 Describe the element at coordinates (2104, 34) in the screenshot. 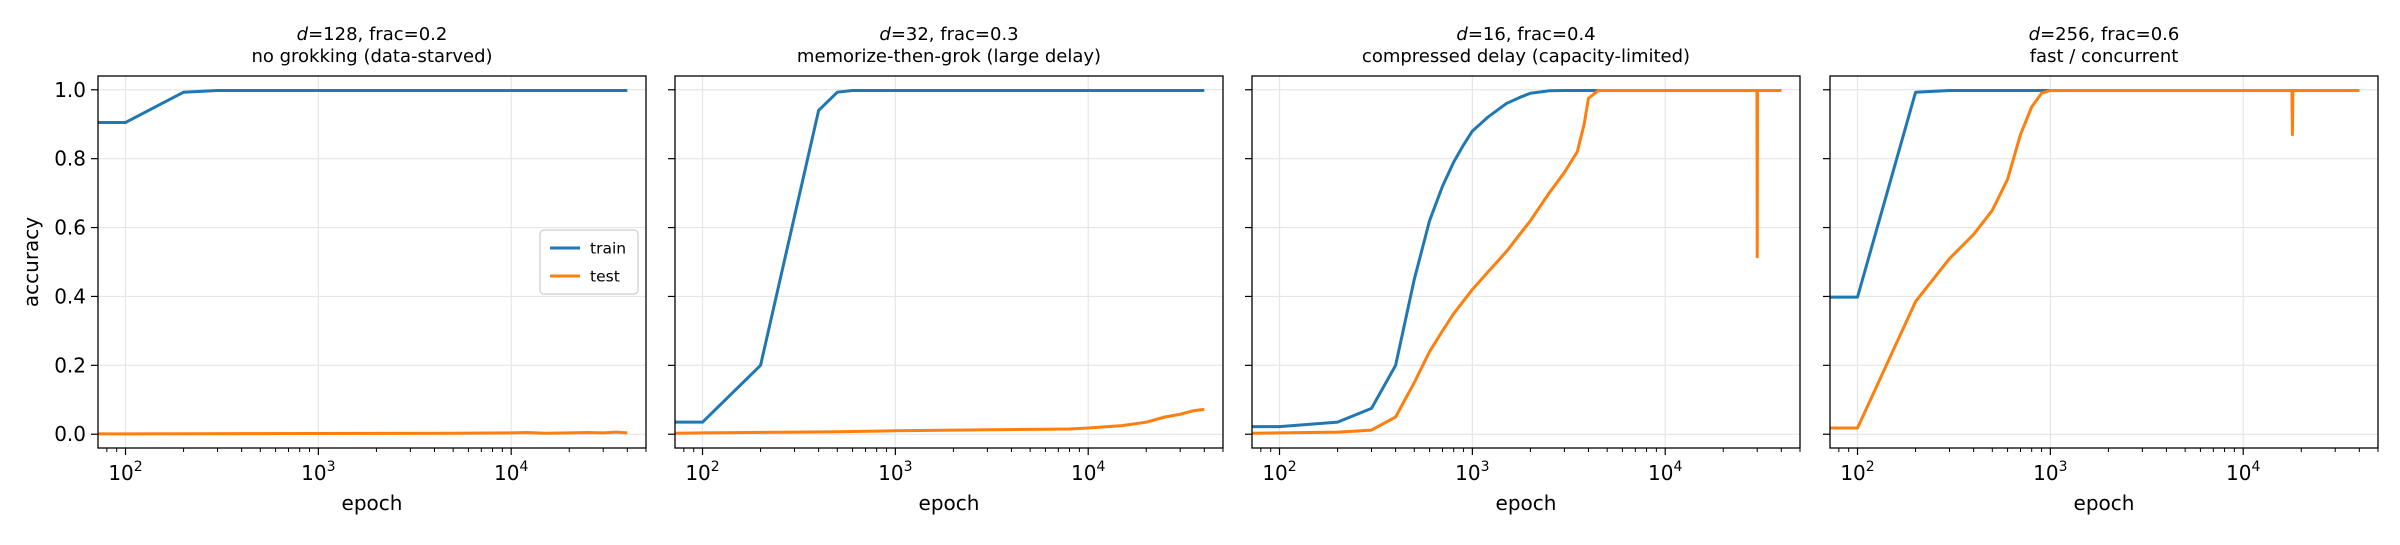

I see `panel-title: d=256, frac=0.6` at that location.